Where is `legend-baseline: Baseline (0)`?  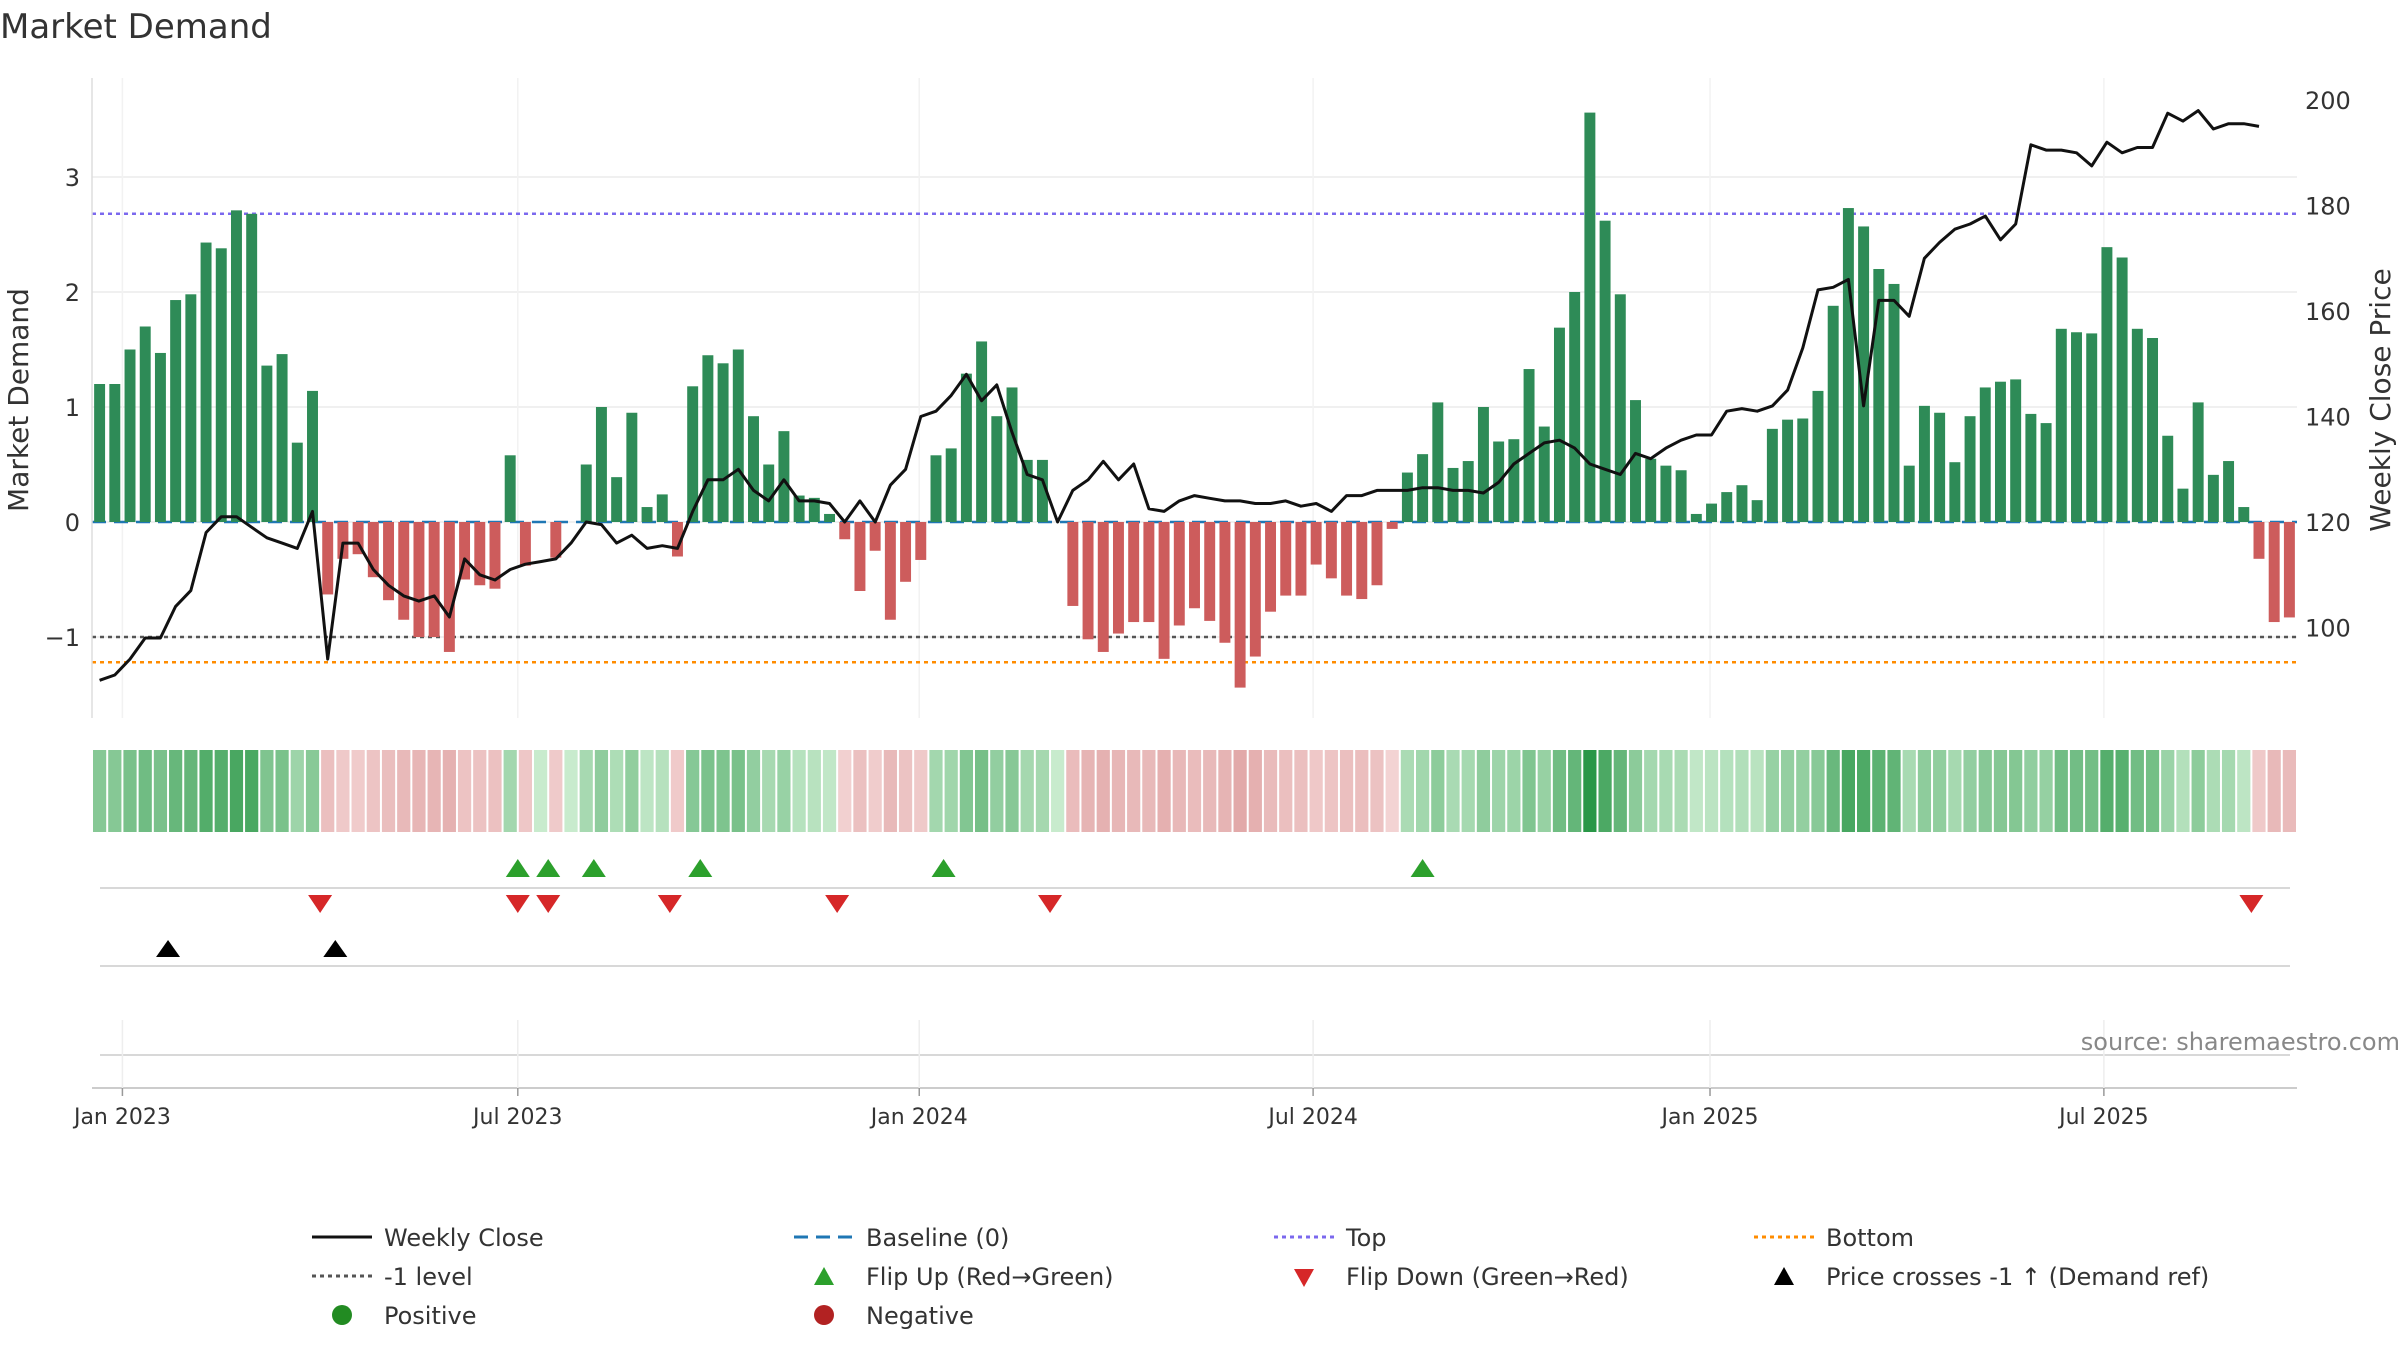
legend-baseline: Baseline (0) is located at coordinates (937, 1238).